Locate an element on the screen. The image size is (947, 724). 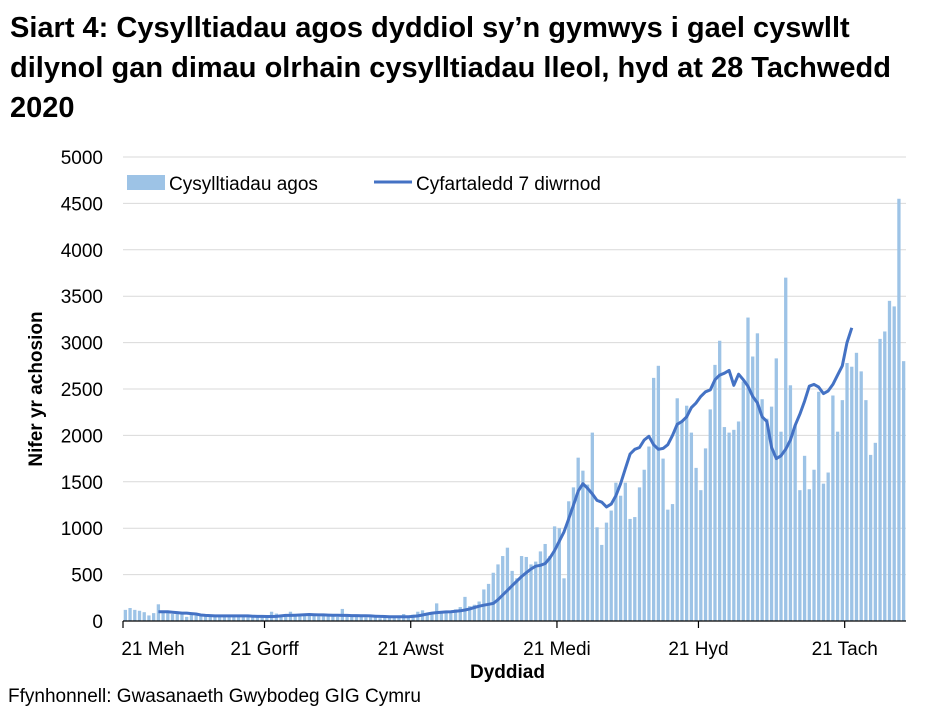
x-tick-label: 21 Gorff is located at coordinates (264, 649).